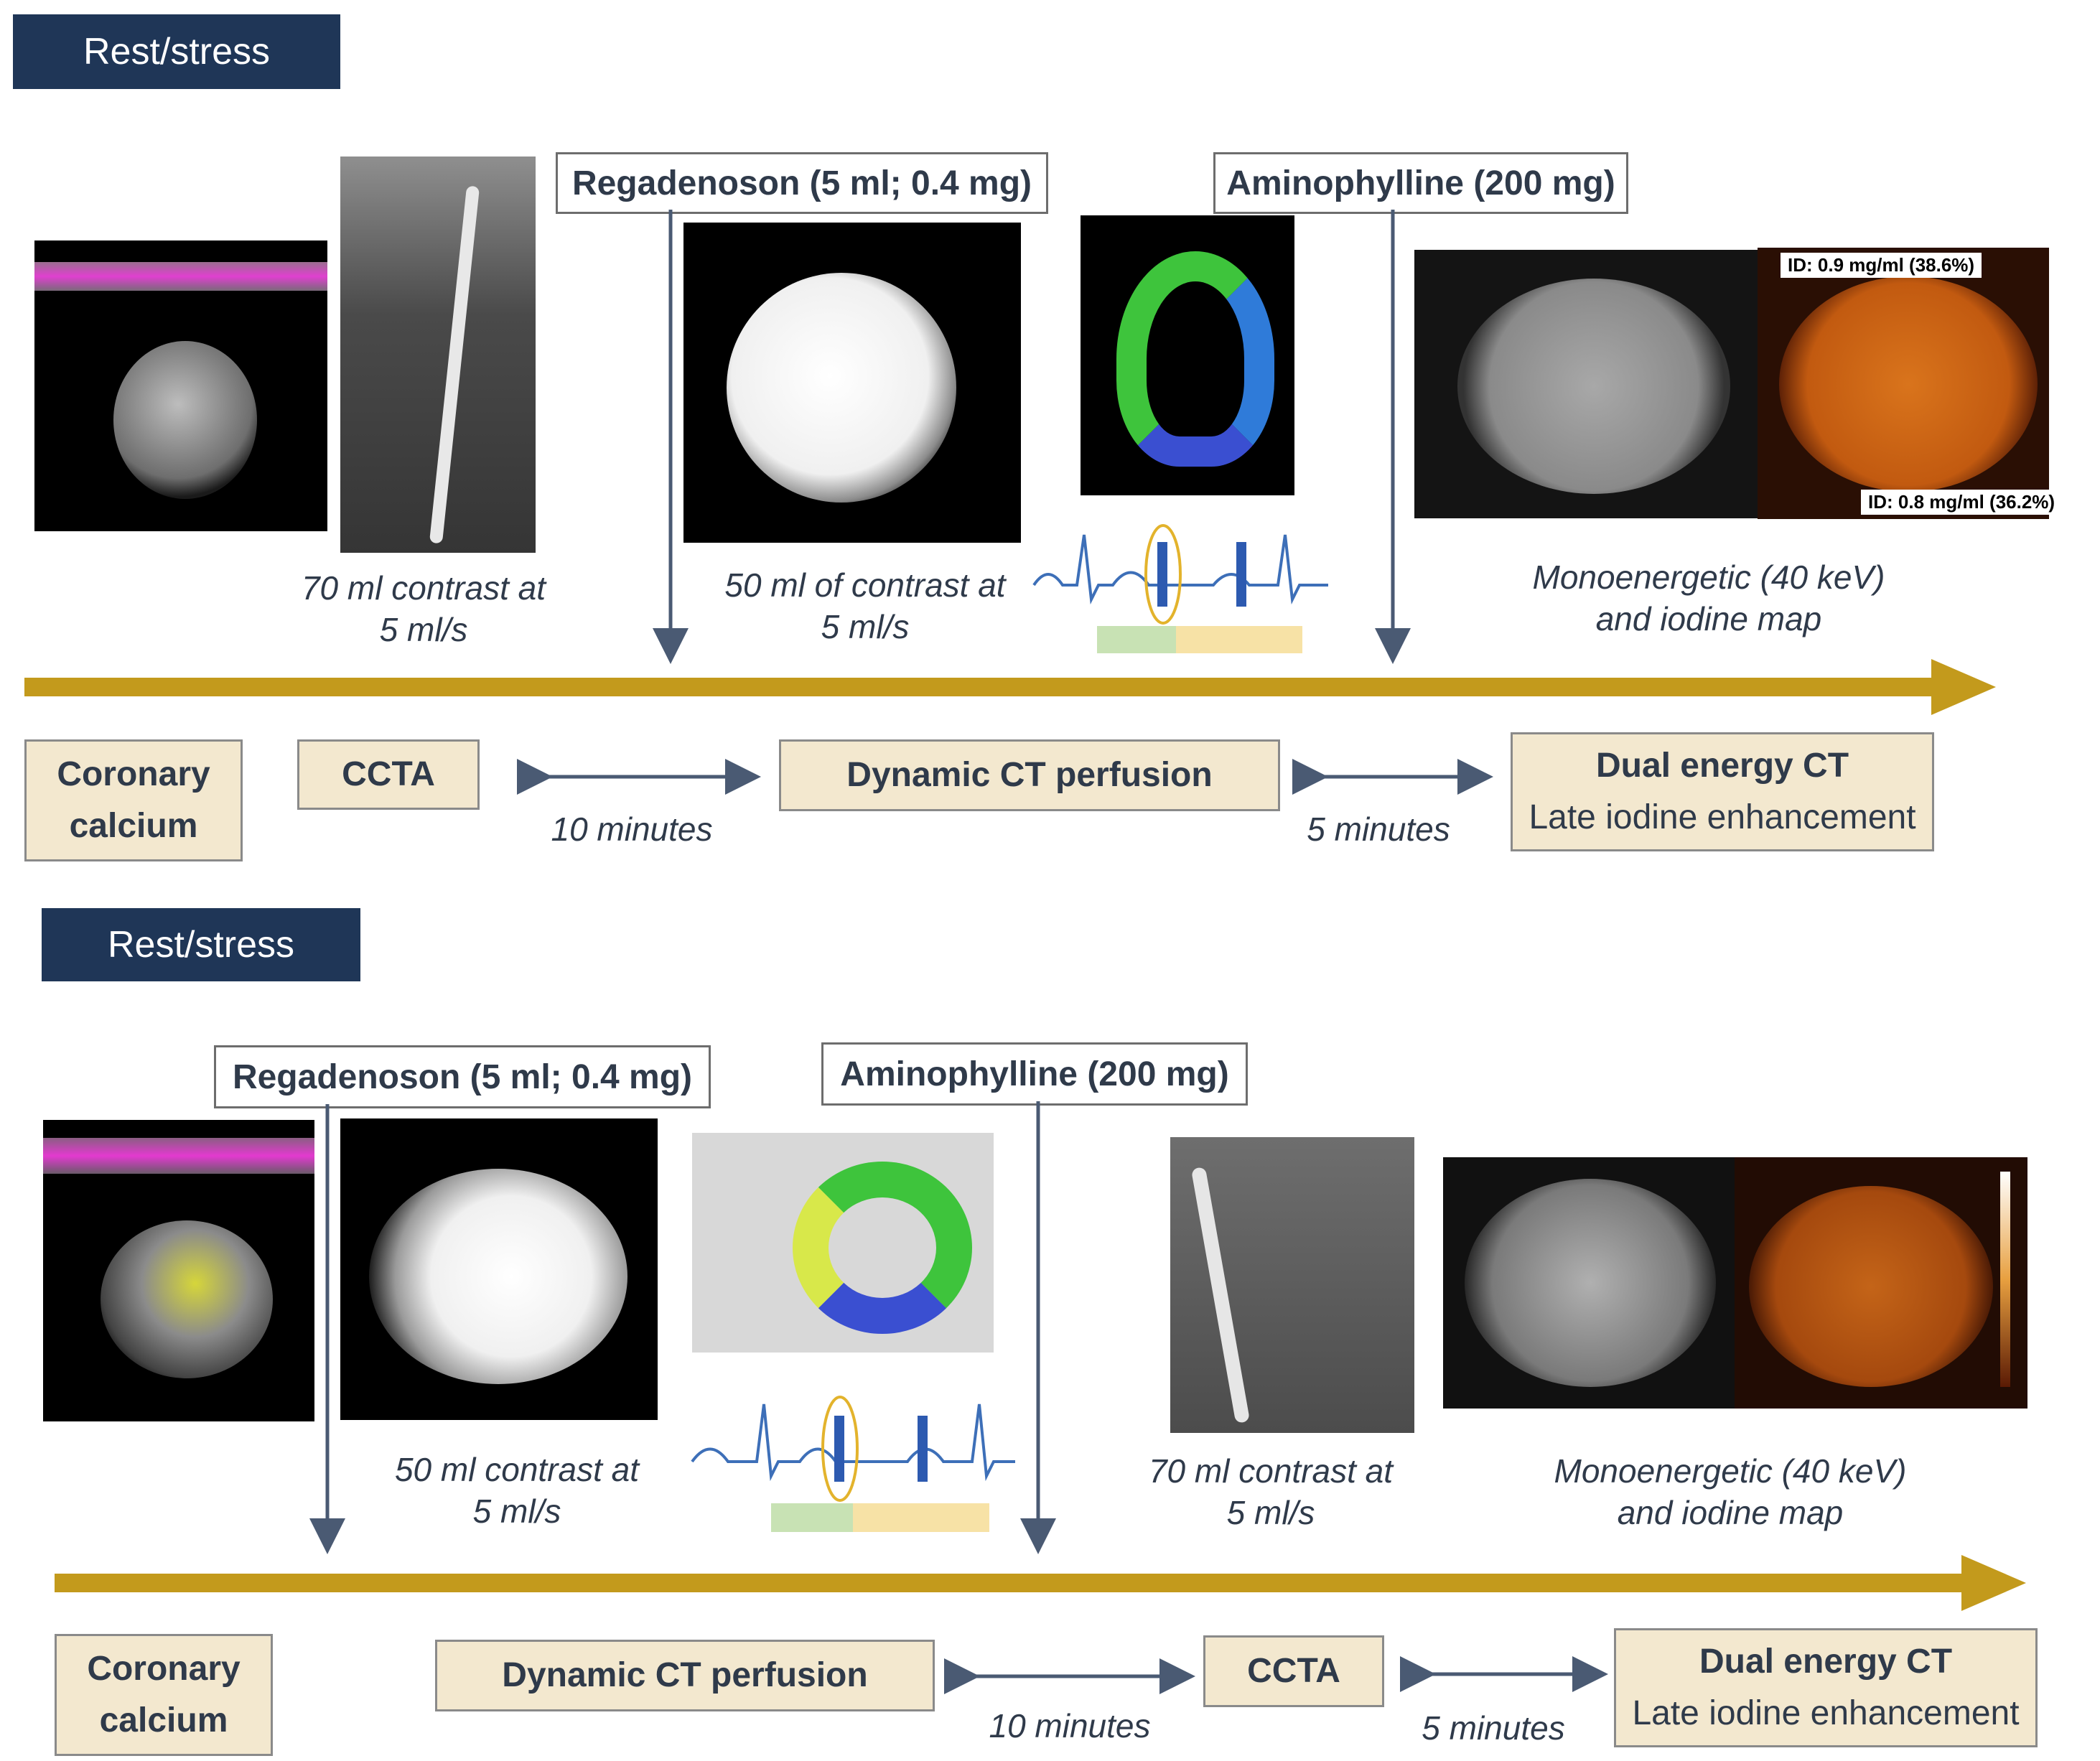  I want to click on panel1-regadenoson-label: Regadenoson (5 ml; 0.4 mg), so click(802, 183).